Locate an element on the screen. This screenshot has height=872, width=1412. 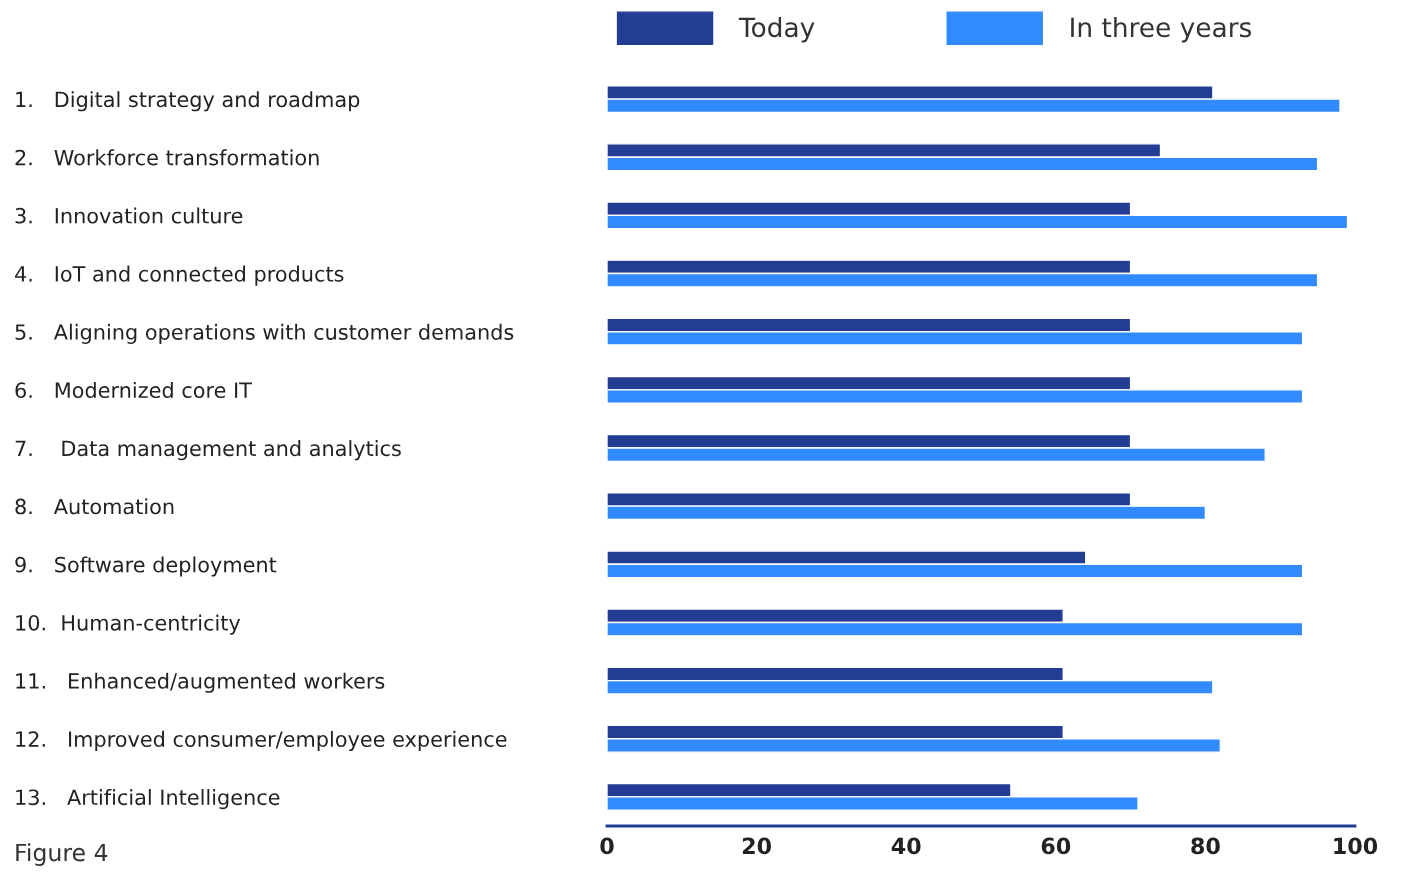
x-tick-label: 40 is located at coordinates (906, 846).